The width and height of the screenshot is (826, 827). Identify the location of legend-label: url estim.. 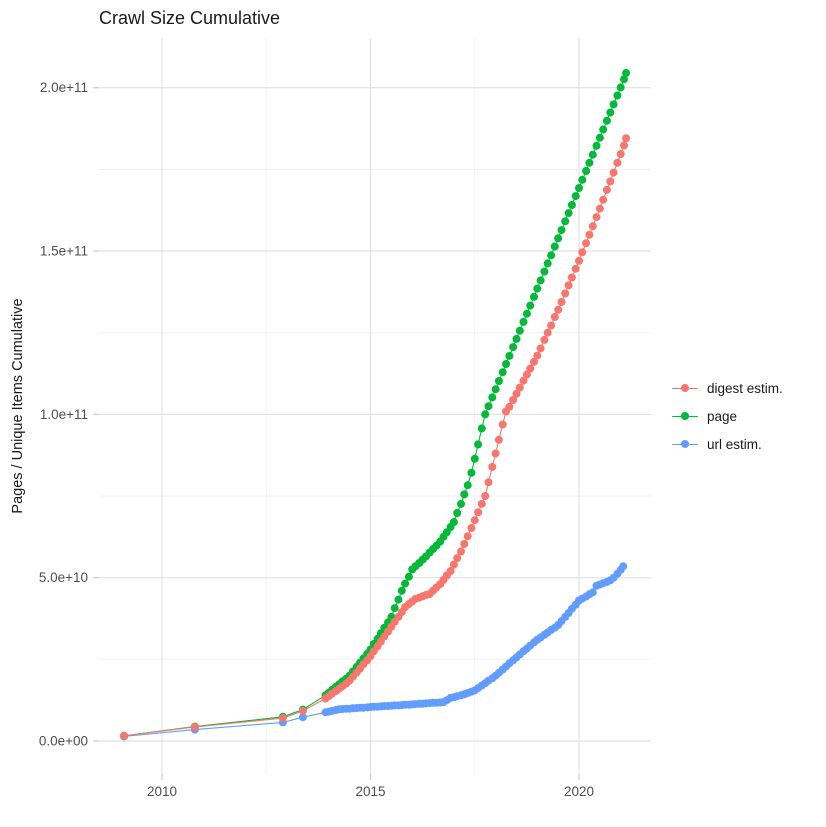
(734, 444).